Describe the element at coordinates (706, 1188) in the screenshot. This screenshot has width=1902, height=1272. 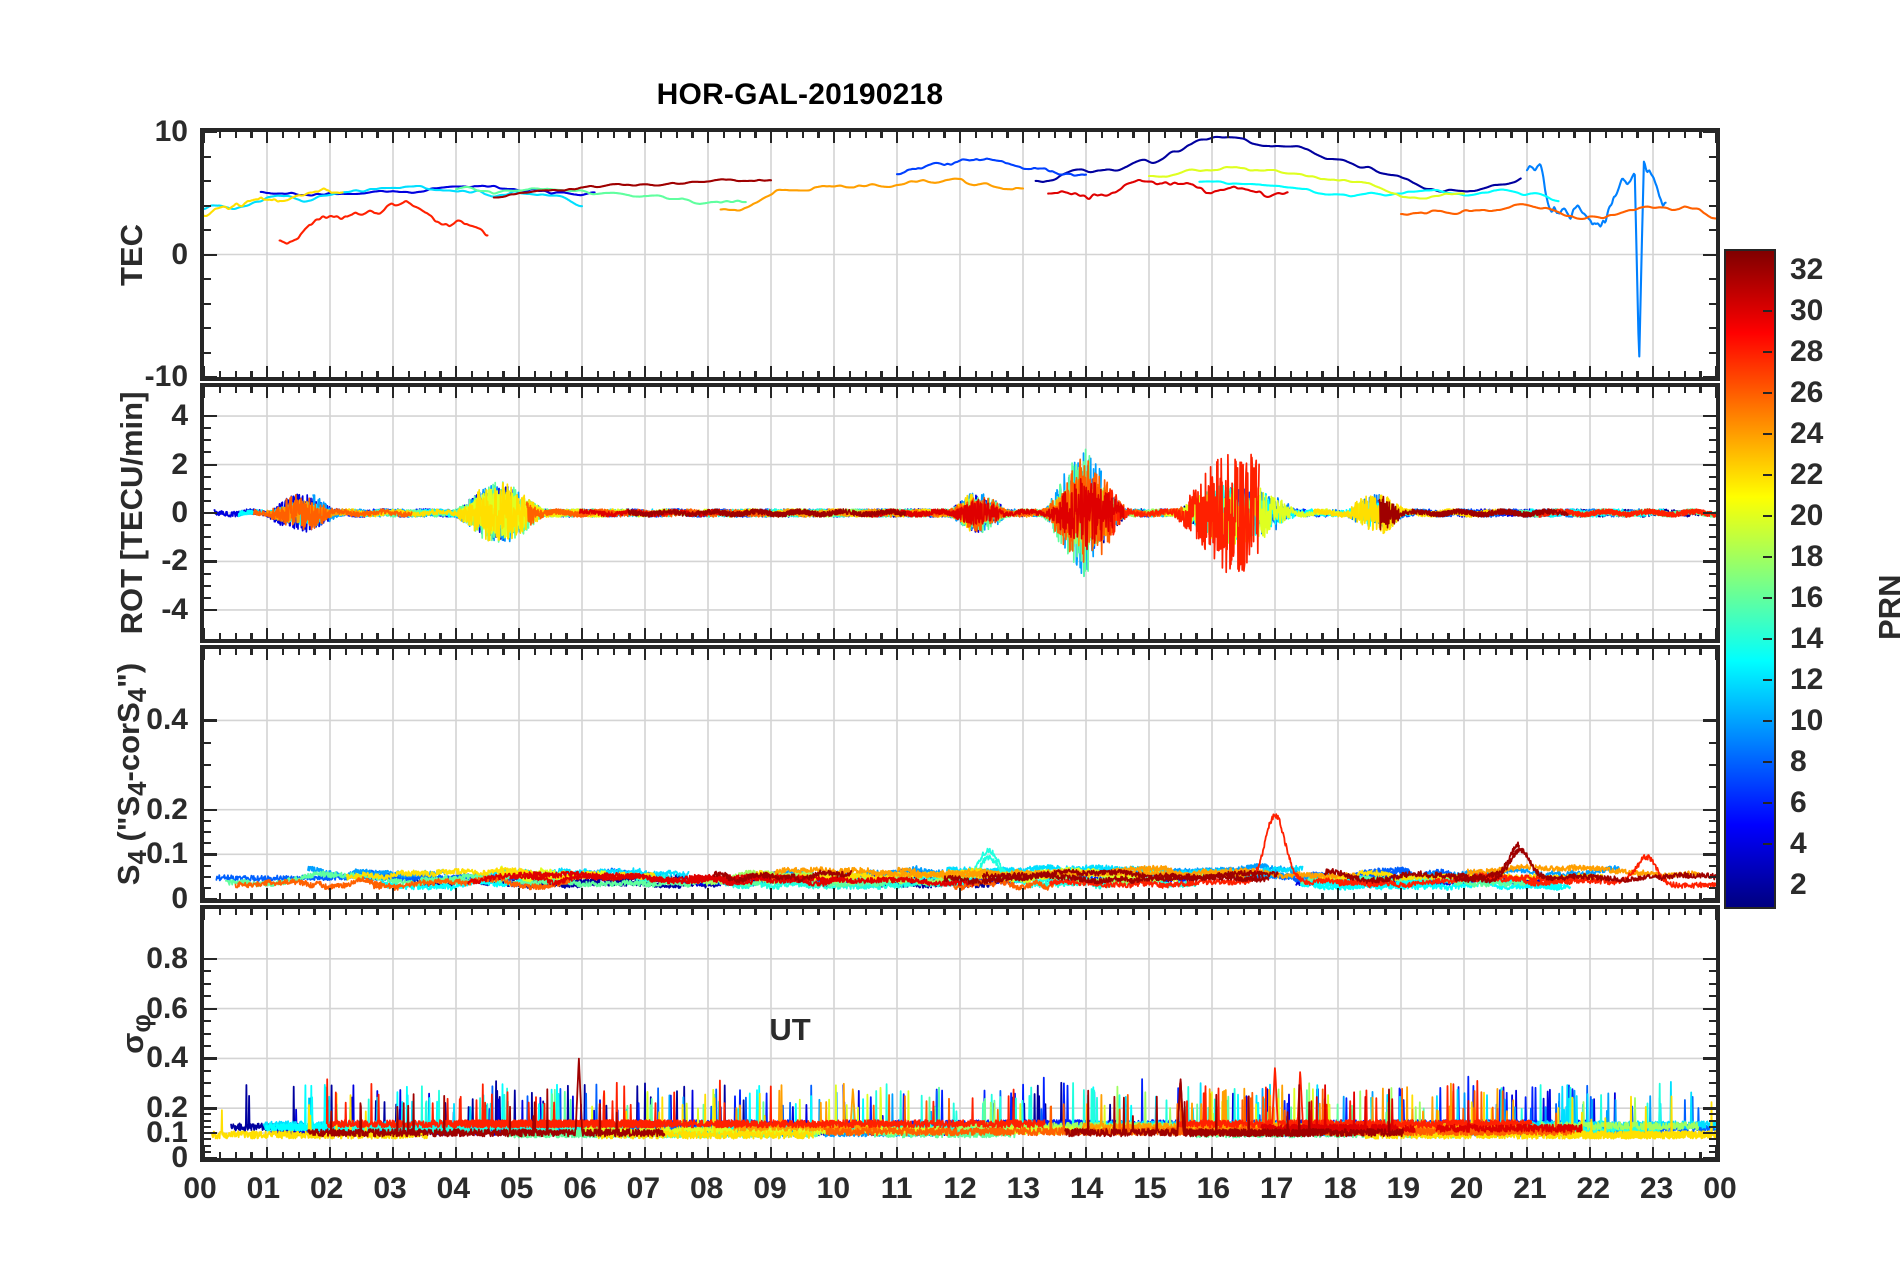
I see `x-axis-tick-label: 08` at that location.